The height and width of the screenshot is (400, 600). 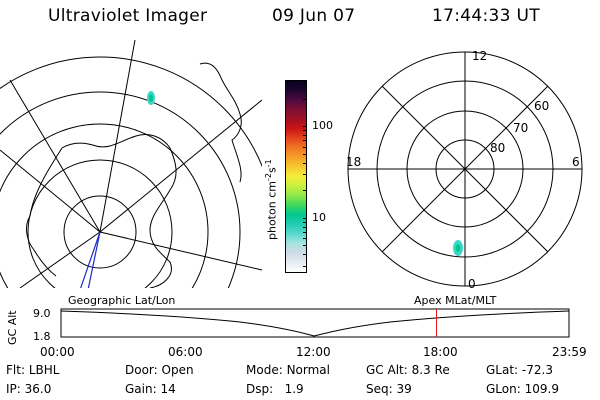 I want to click on time-tick-2359: 23:59, so click(x=569, y=352).